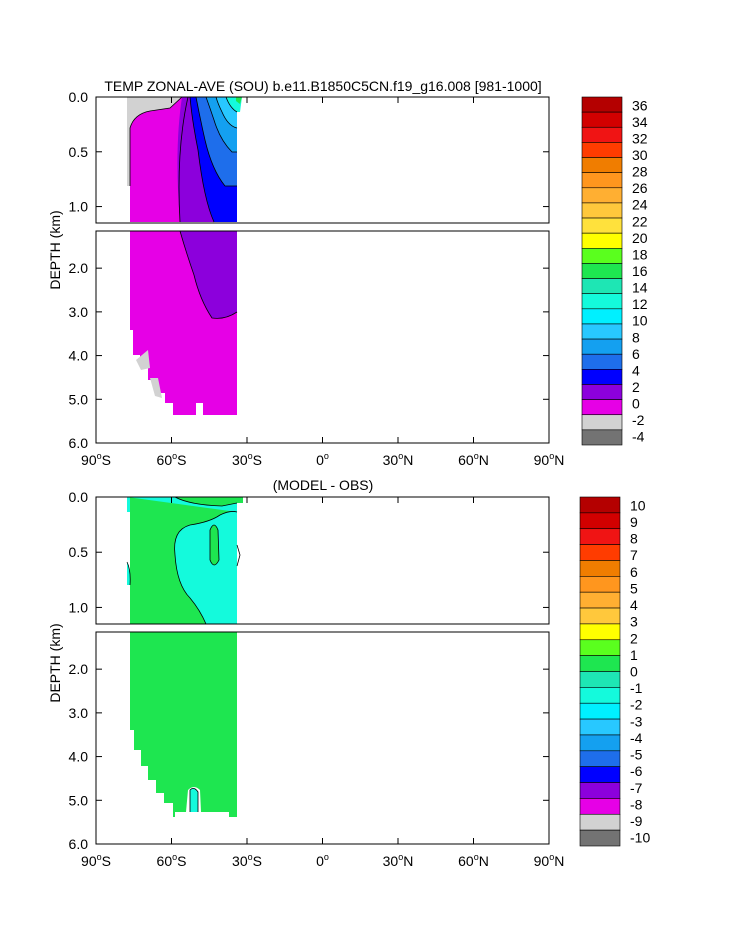 Image resolution: width=733 pixels, height=945 pixels. Describe the element at coordinates (79, 757) in the screenshot. I see `y-tick-label: 4.0` at that location.